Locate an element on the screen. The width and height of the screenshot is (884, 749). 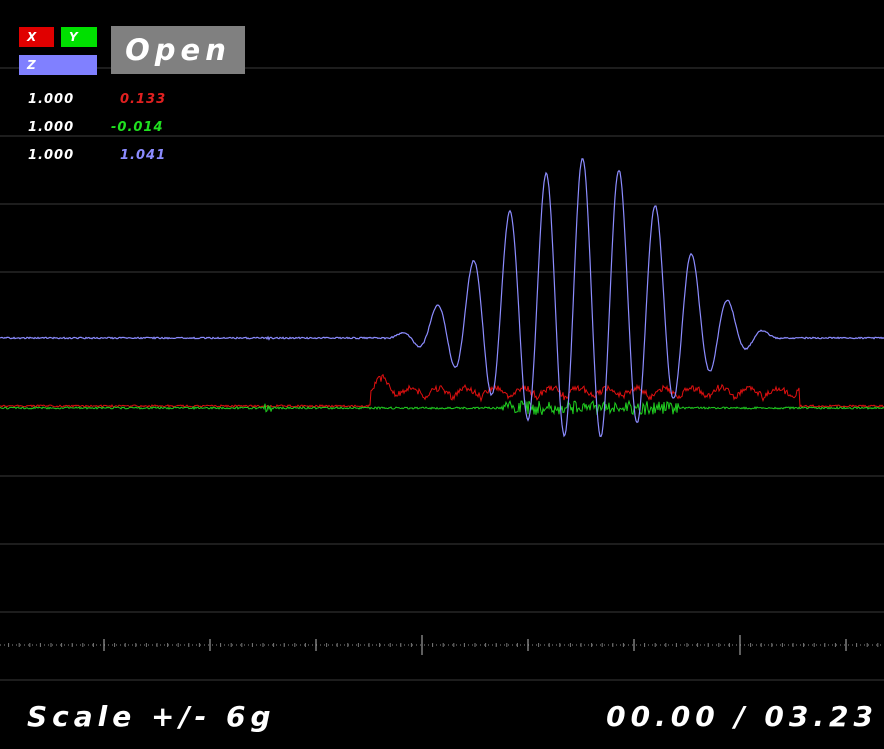
scale-label: Scale +/- 6g is located at coordinates (151, 716).